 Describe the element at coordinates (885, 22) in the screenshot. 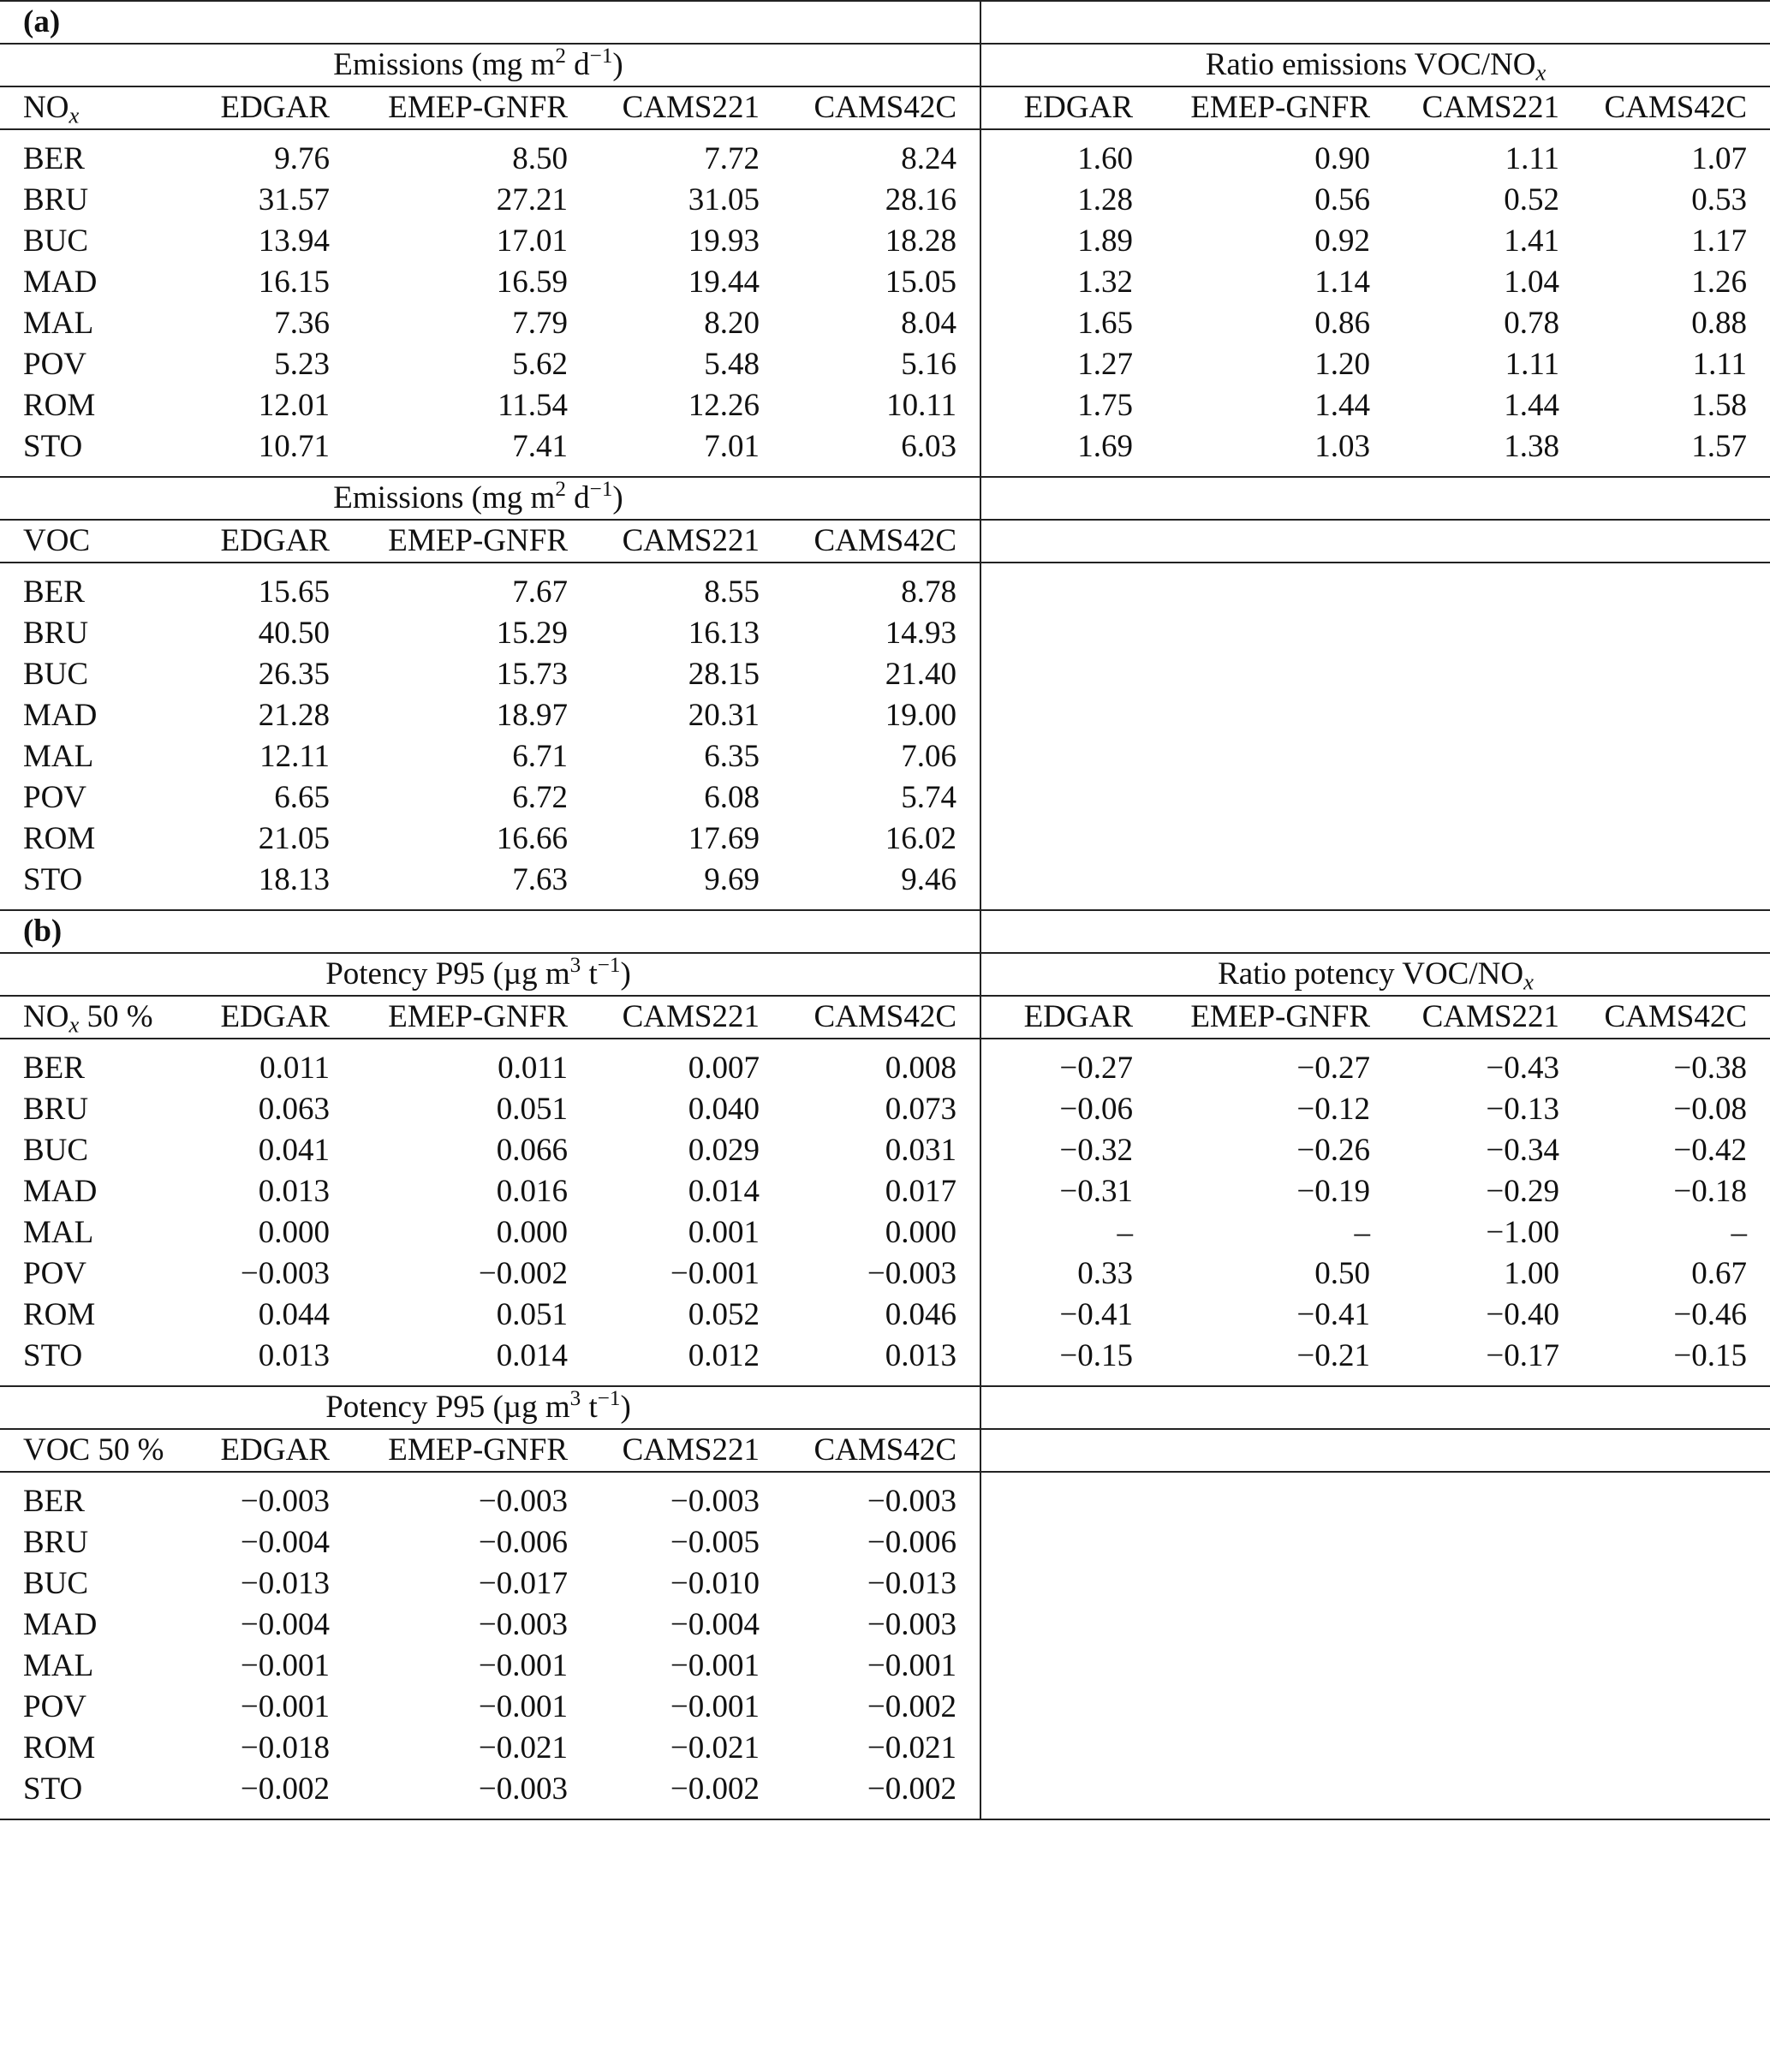

I see `panel-label-row: (a)` at that location.